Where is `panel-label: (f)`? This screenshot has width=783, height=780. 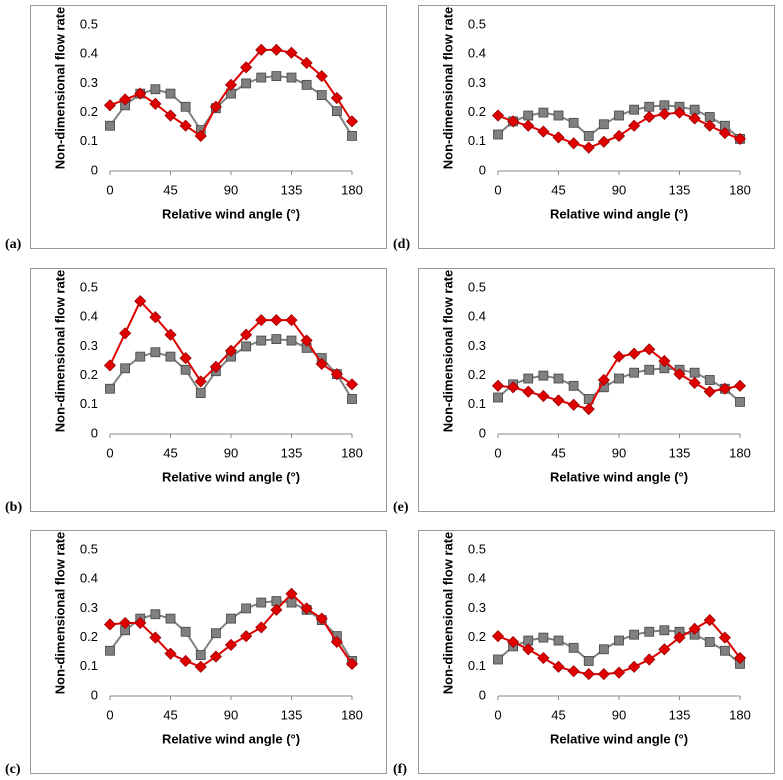 panel-label: (f) is located at coordinates (400, 769).